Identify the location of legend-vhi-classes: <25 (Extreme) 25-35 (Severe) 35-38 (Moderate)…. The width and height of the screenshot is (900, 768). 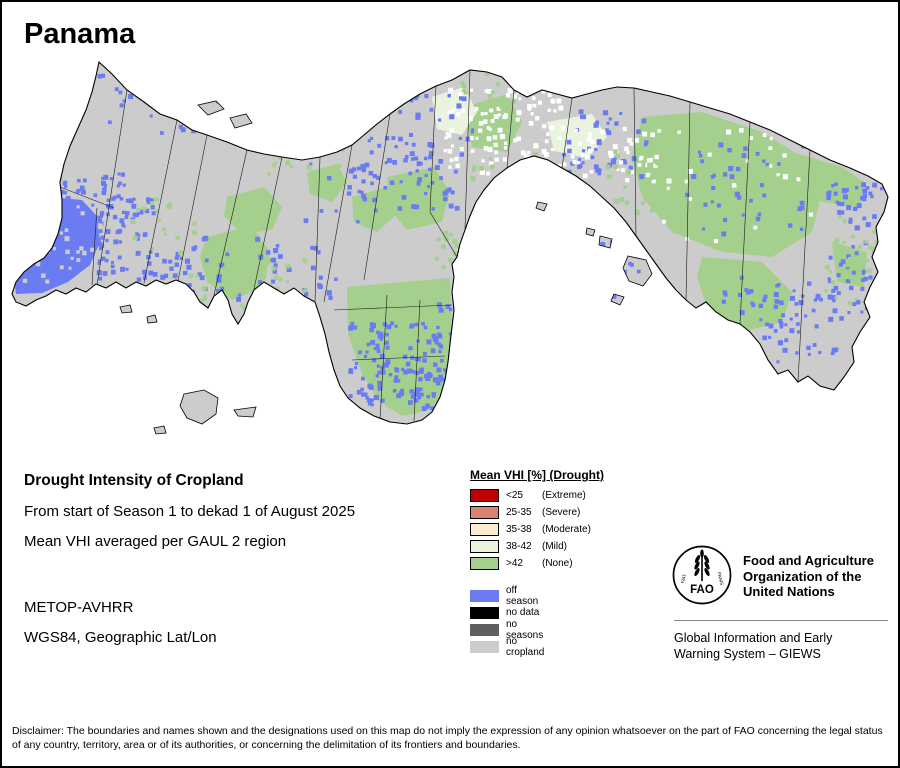
(537, 529).